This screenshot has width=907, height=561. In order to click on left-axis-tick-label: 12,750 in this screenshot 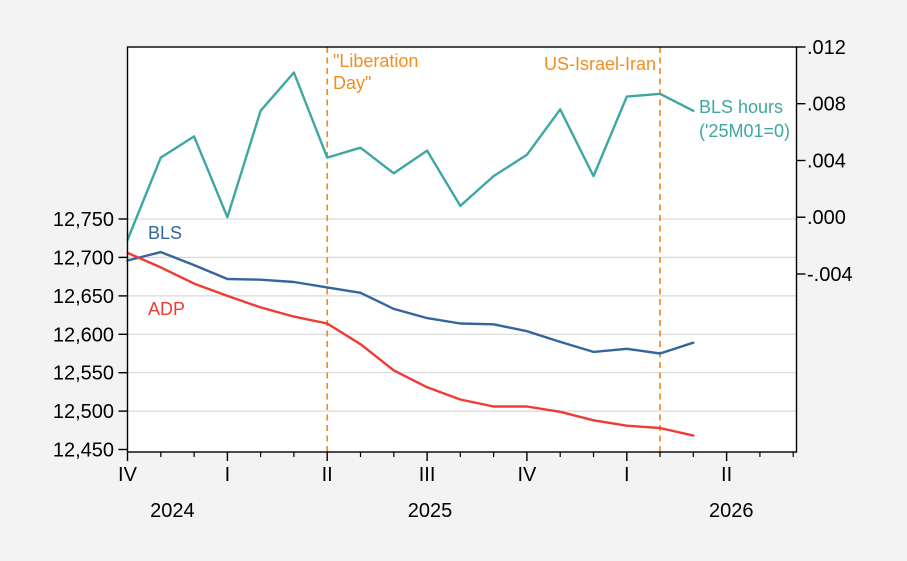, I will do `click(83, 220)`.